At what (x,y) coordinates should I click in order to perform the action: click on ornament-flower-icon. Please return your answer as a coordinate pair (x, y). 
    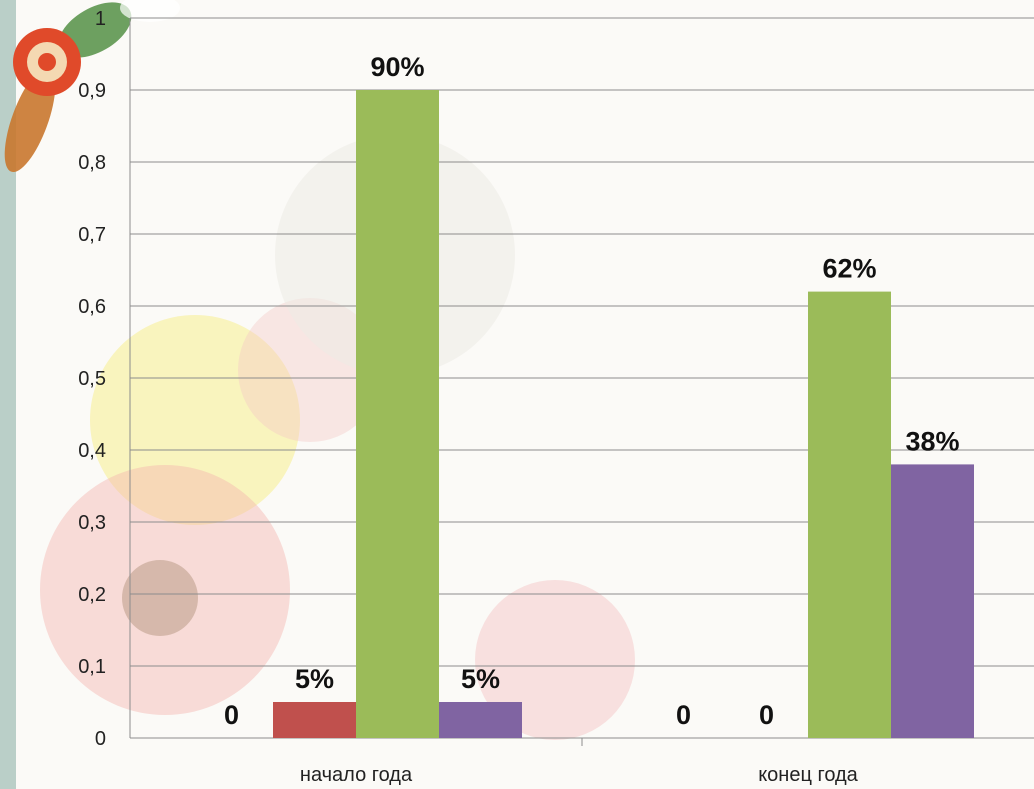
    Looking at the image, I should click on (92, 86).